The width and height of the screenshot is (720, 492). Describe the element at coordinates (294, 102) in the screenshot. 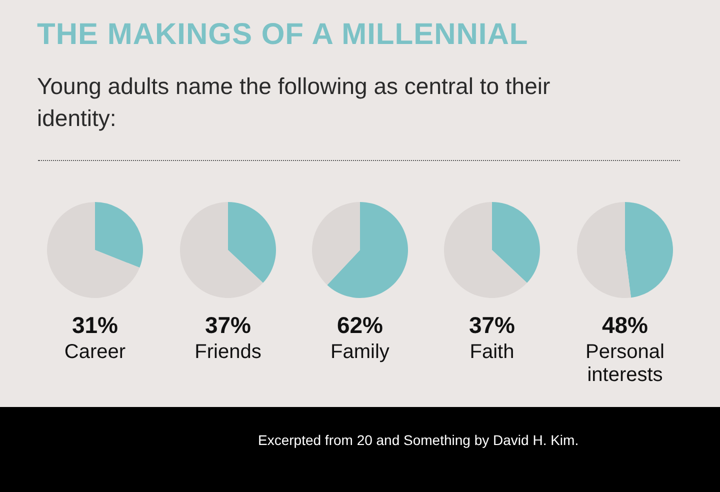

I see `text: Young adults name the following as central to their identity:` at that location.